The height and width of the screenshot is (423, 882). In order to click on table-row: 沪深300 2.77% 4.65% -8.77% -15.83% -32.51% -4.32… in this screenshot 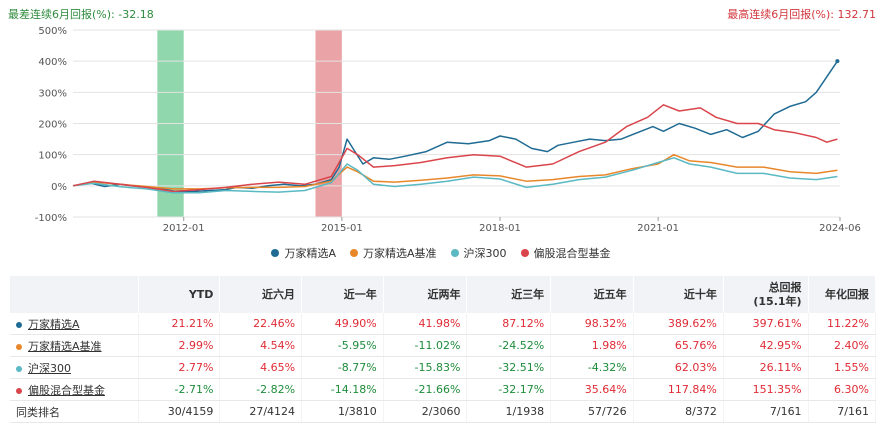, I will do `click(443, 367)`.